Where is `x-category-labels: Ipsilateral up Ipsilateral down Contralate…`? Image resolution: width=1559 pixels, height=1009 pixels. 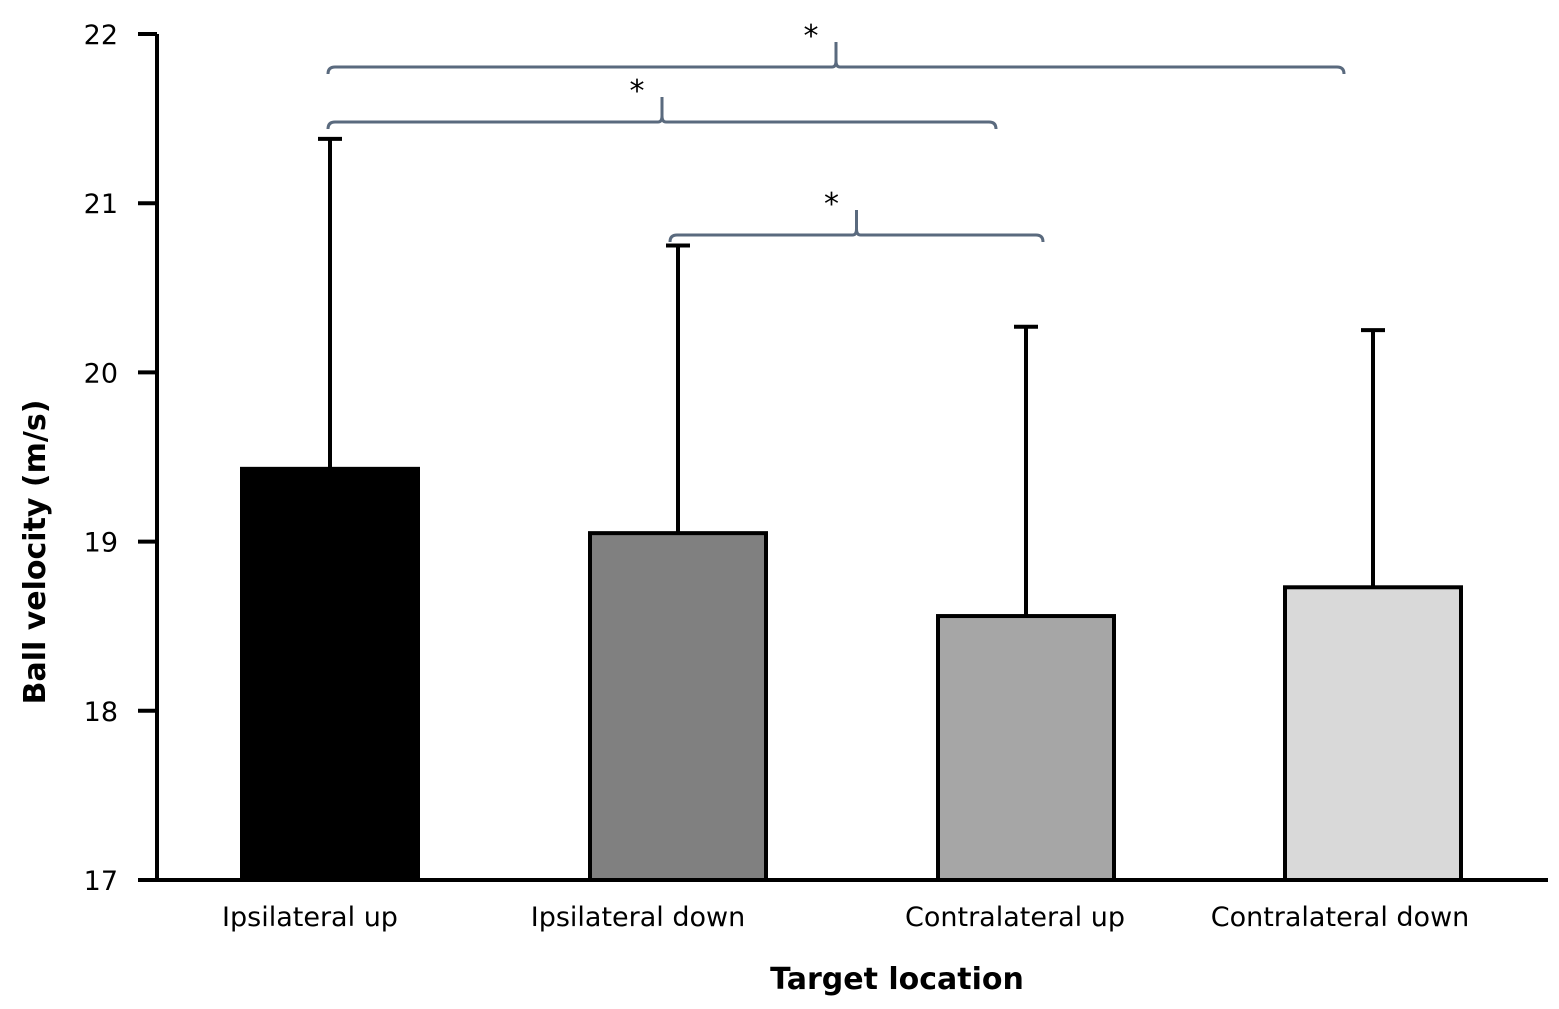
x-category-labels: Ipsilateral up Ipsilateral down Contralate… is located at coordinates (845, 917).